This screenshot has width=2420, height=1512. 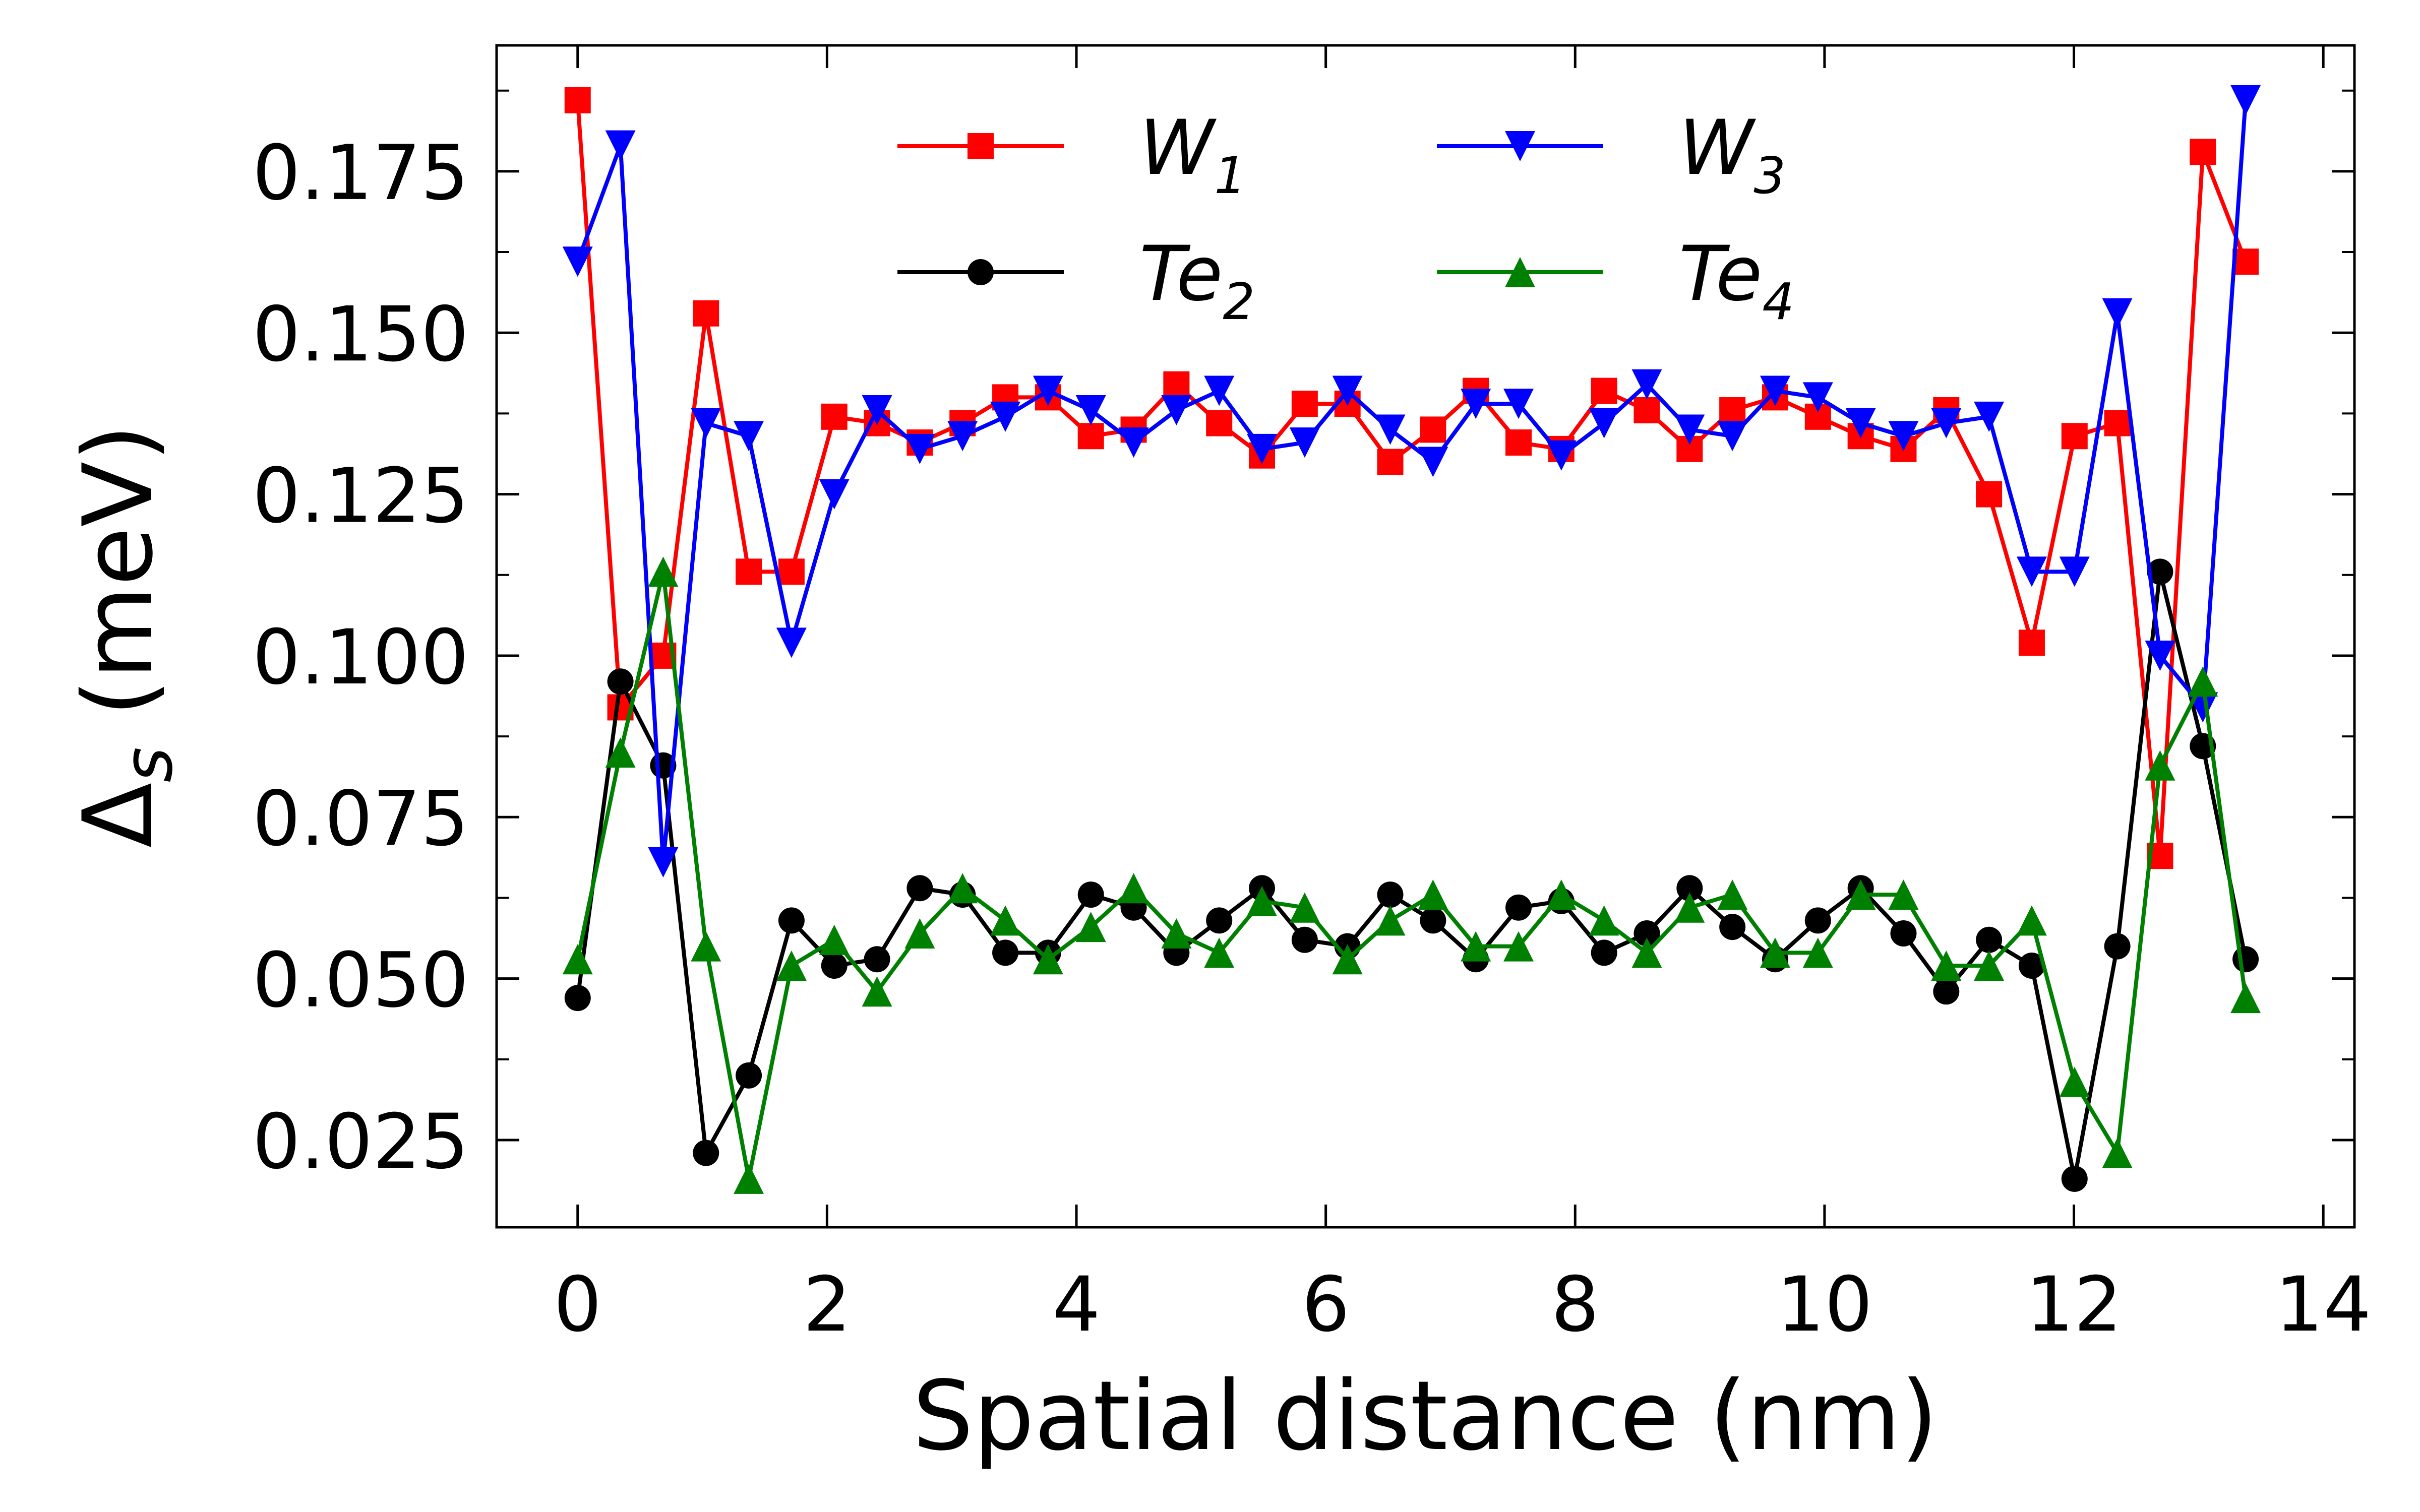 What do you see at coordinates (1076, 1305) in the screenshot?
I see `x-tick-label: 4` at bounding box center [1076, 1305].